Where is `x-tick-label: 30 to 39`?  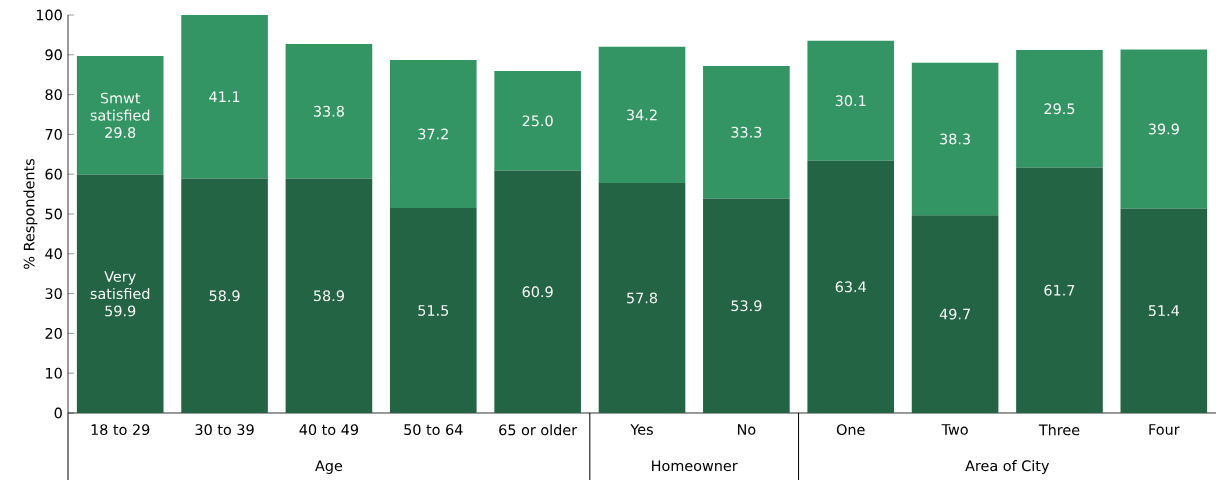 x-tick-label: 30 to 39 is located at coordinates (224, 430).